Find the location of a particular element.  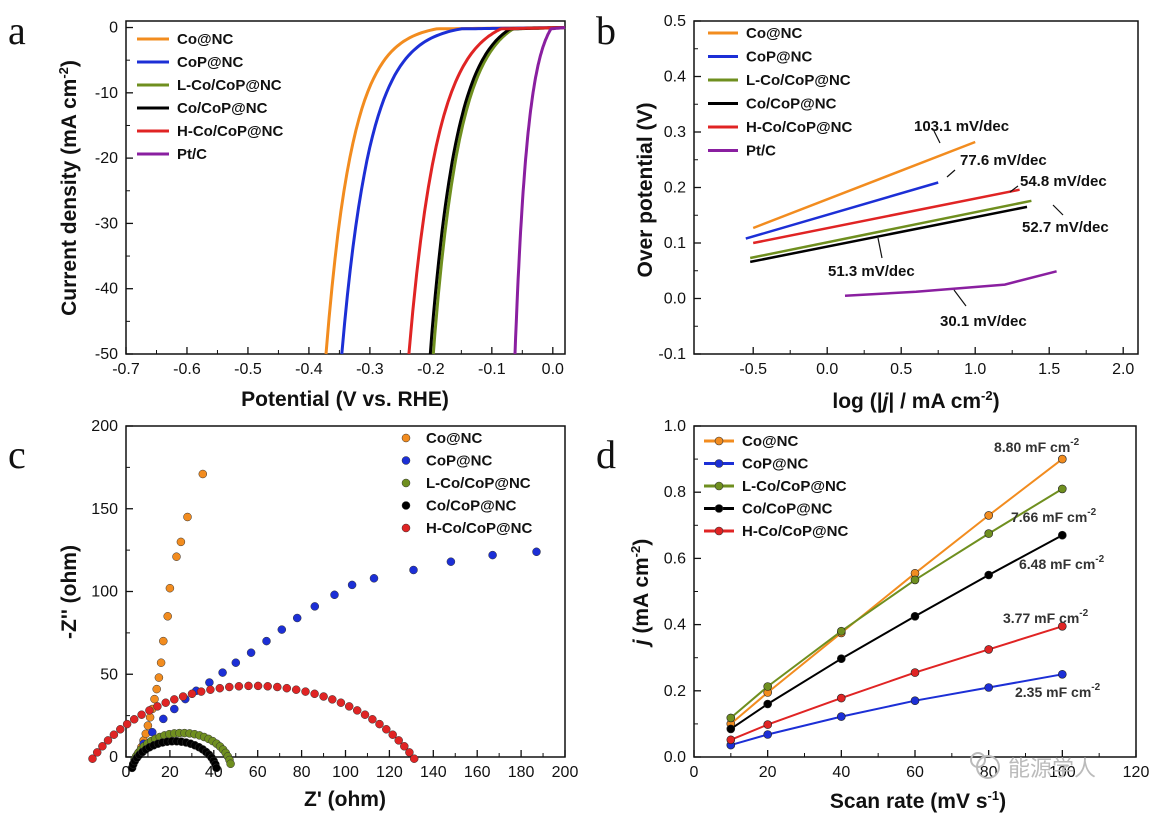

panel-b-curves is located at coordinates (901, 218).